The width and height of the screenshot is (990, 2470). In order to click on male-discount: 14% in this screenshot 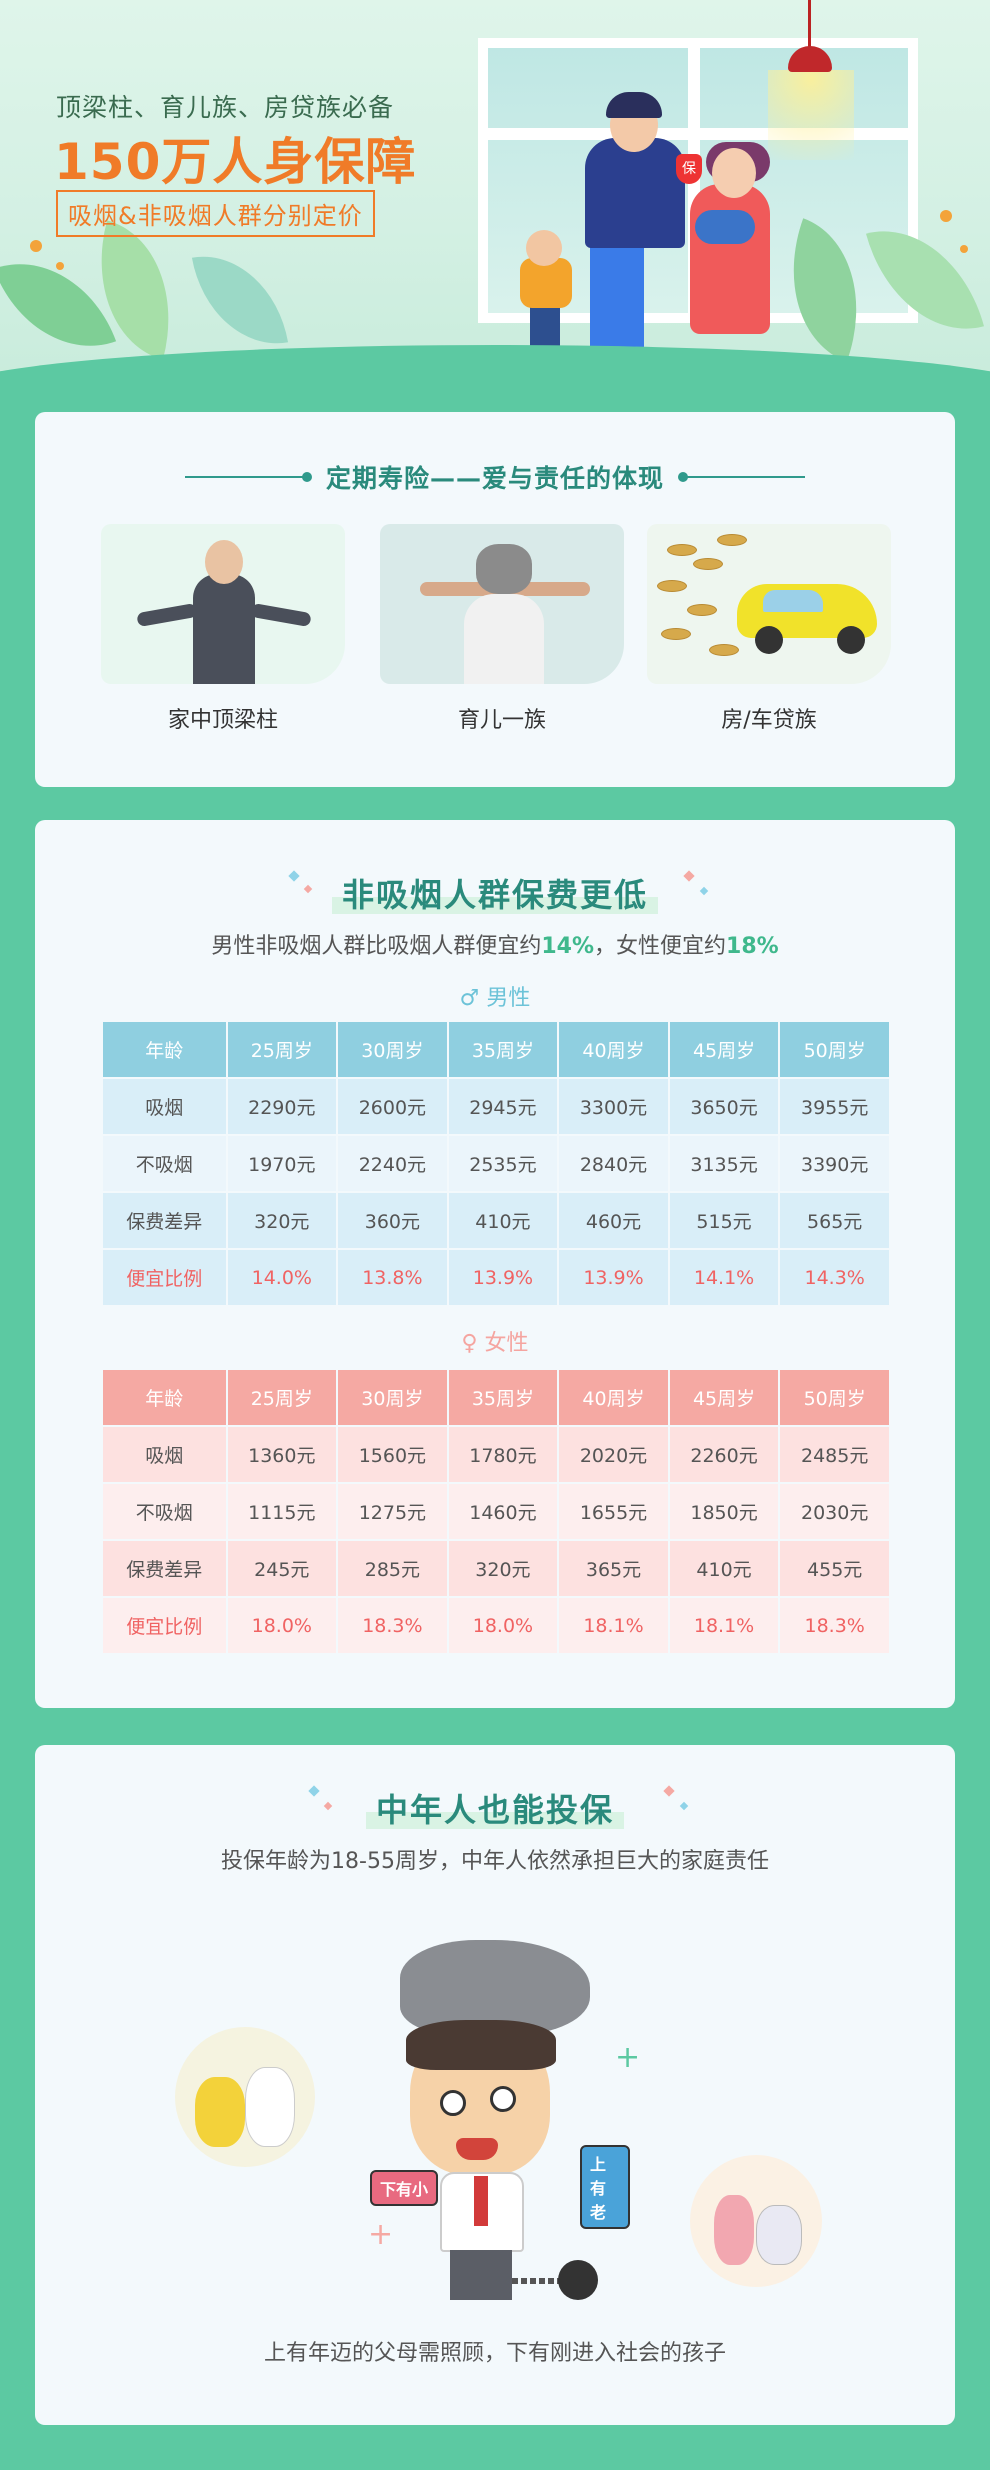, I will do `click(567, 946)`.